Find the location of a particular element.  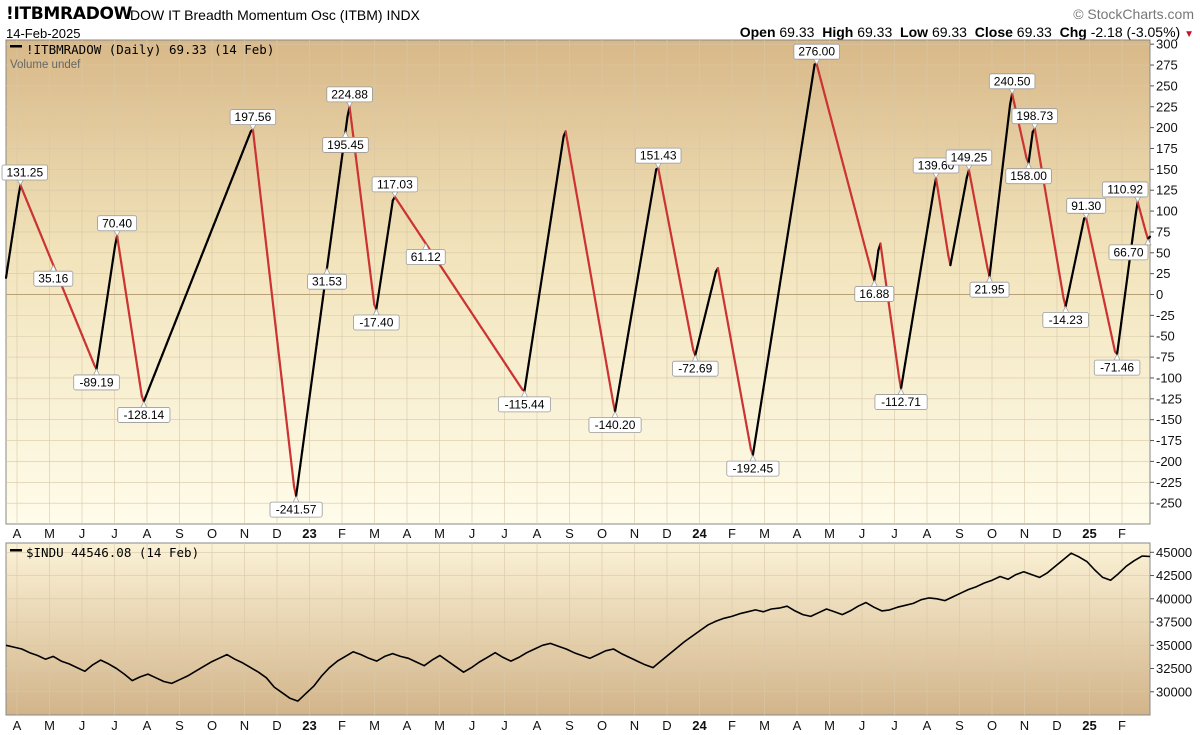

x-tick-label: N is located at coordinates (1024, 533).